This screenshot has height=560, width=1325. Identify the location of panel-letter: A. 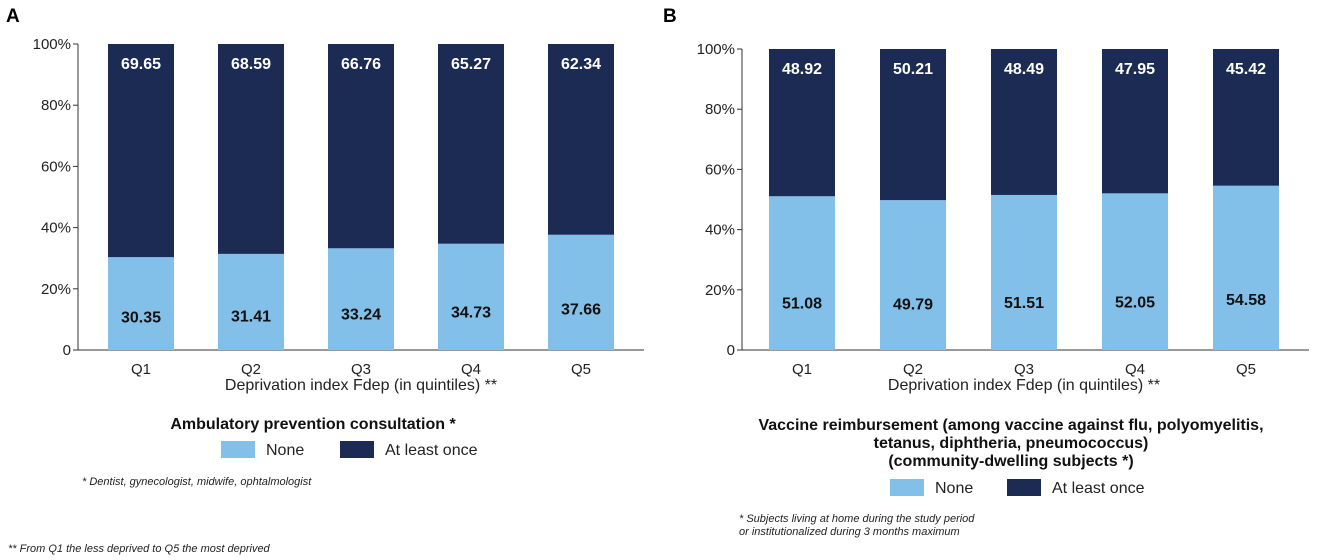
(13, 16).